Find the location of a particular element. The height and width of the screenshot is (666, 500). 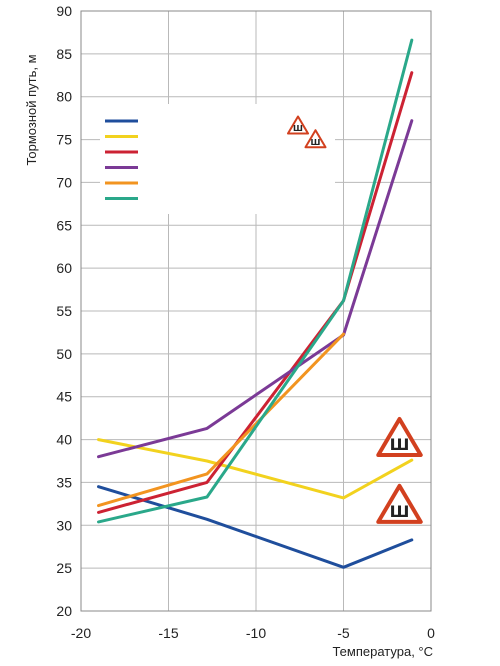

y-tick-label: 75 is located at coordinates (64, 140).